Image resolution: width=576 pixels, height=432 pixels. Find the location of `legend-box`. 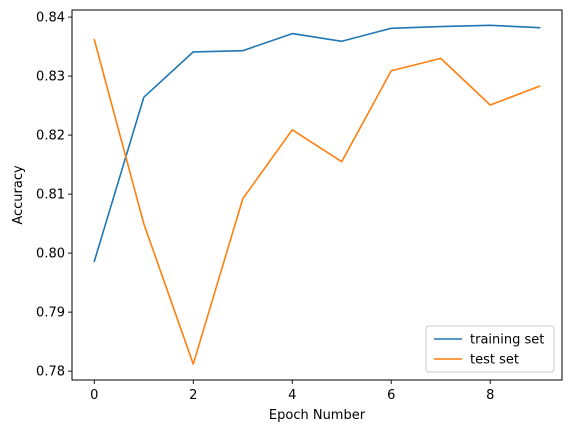

legend-box is located at coordinates (490, 349).